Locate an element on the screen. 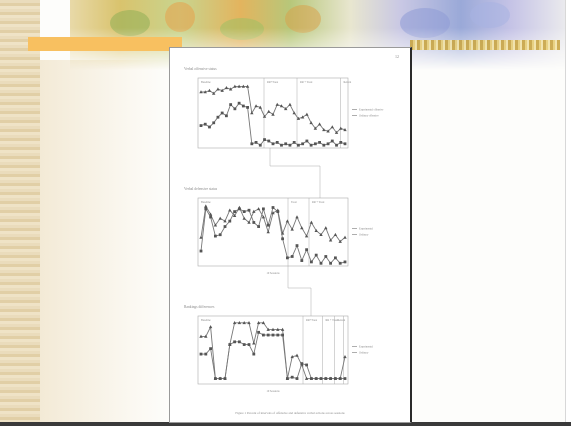 This screenshot has height=426, width=571. legend-entry: Ordinary is located at coordinates (364, 235).